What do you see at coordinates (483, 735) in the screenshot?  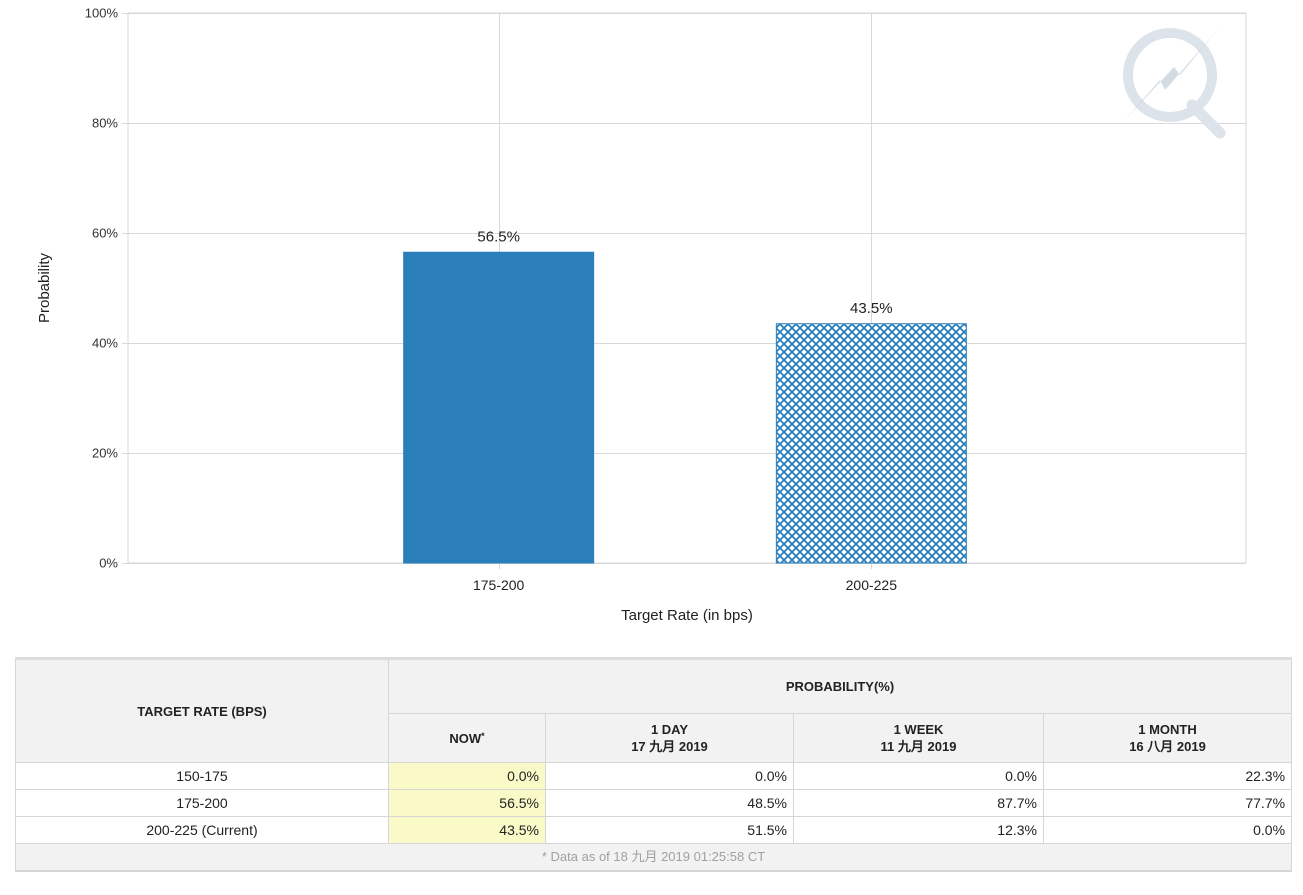 I see `column-footnote-marker: *` at bounding box center [483, 735].